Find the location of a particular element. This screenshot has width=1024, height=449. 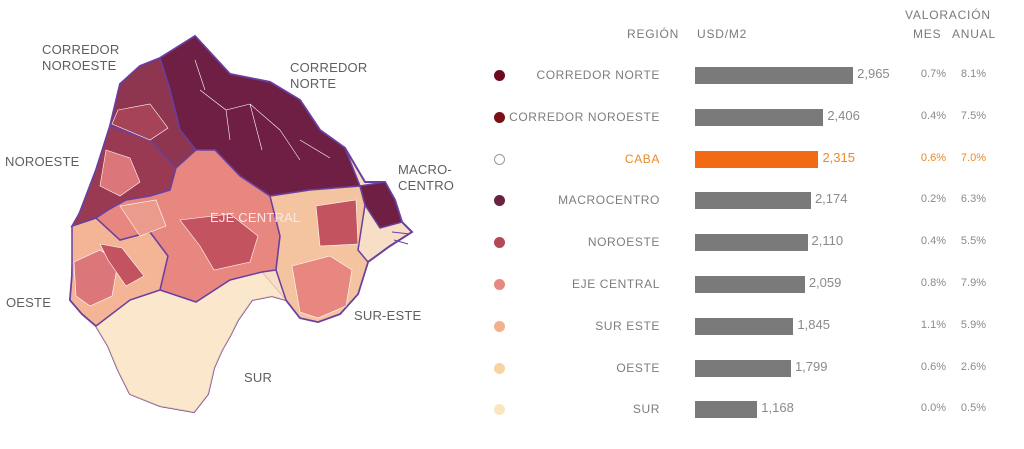

value-label: 2,406 is located at coordinates (843, 115).